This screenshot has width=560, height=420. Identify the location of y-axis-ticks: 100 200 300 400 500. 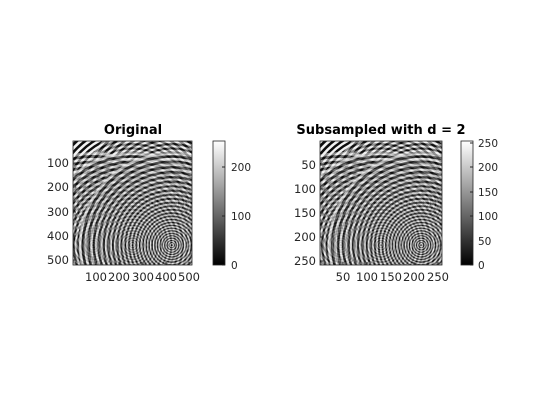
(61, 211).